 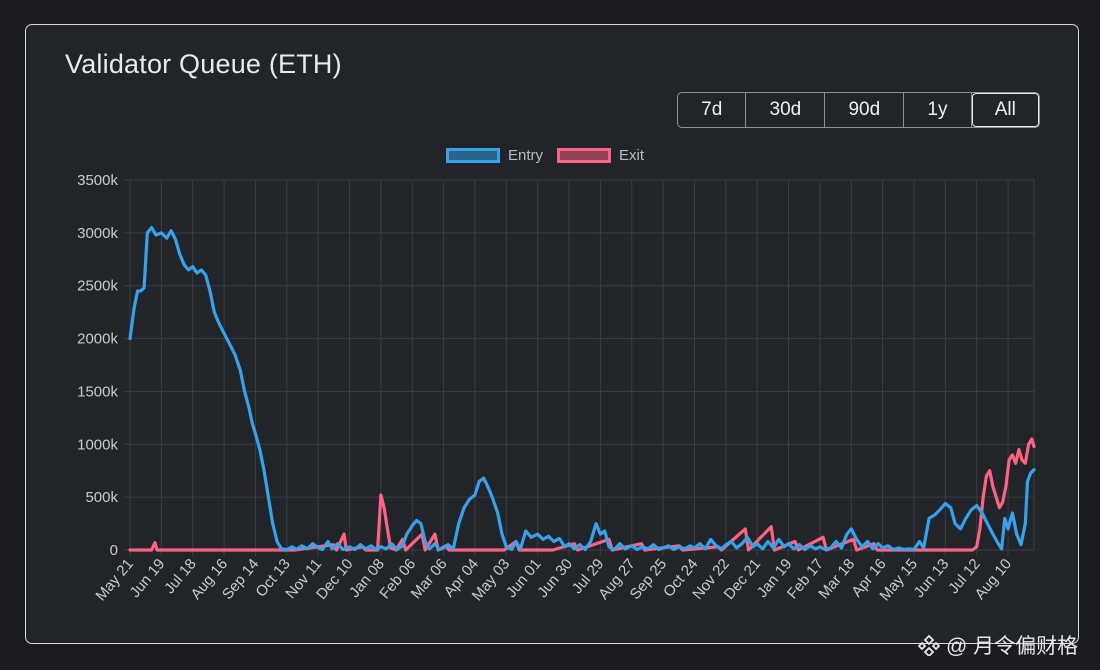 What do you see at coordinates (147, 578) in the screenshot?
I see `x-tick-label: Jun 19` at bounding box center [147, 578].